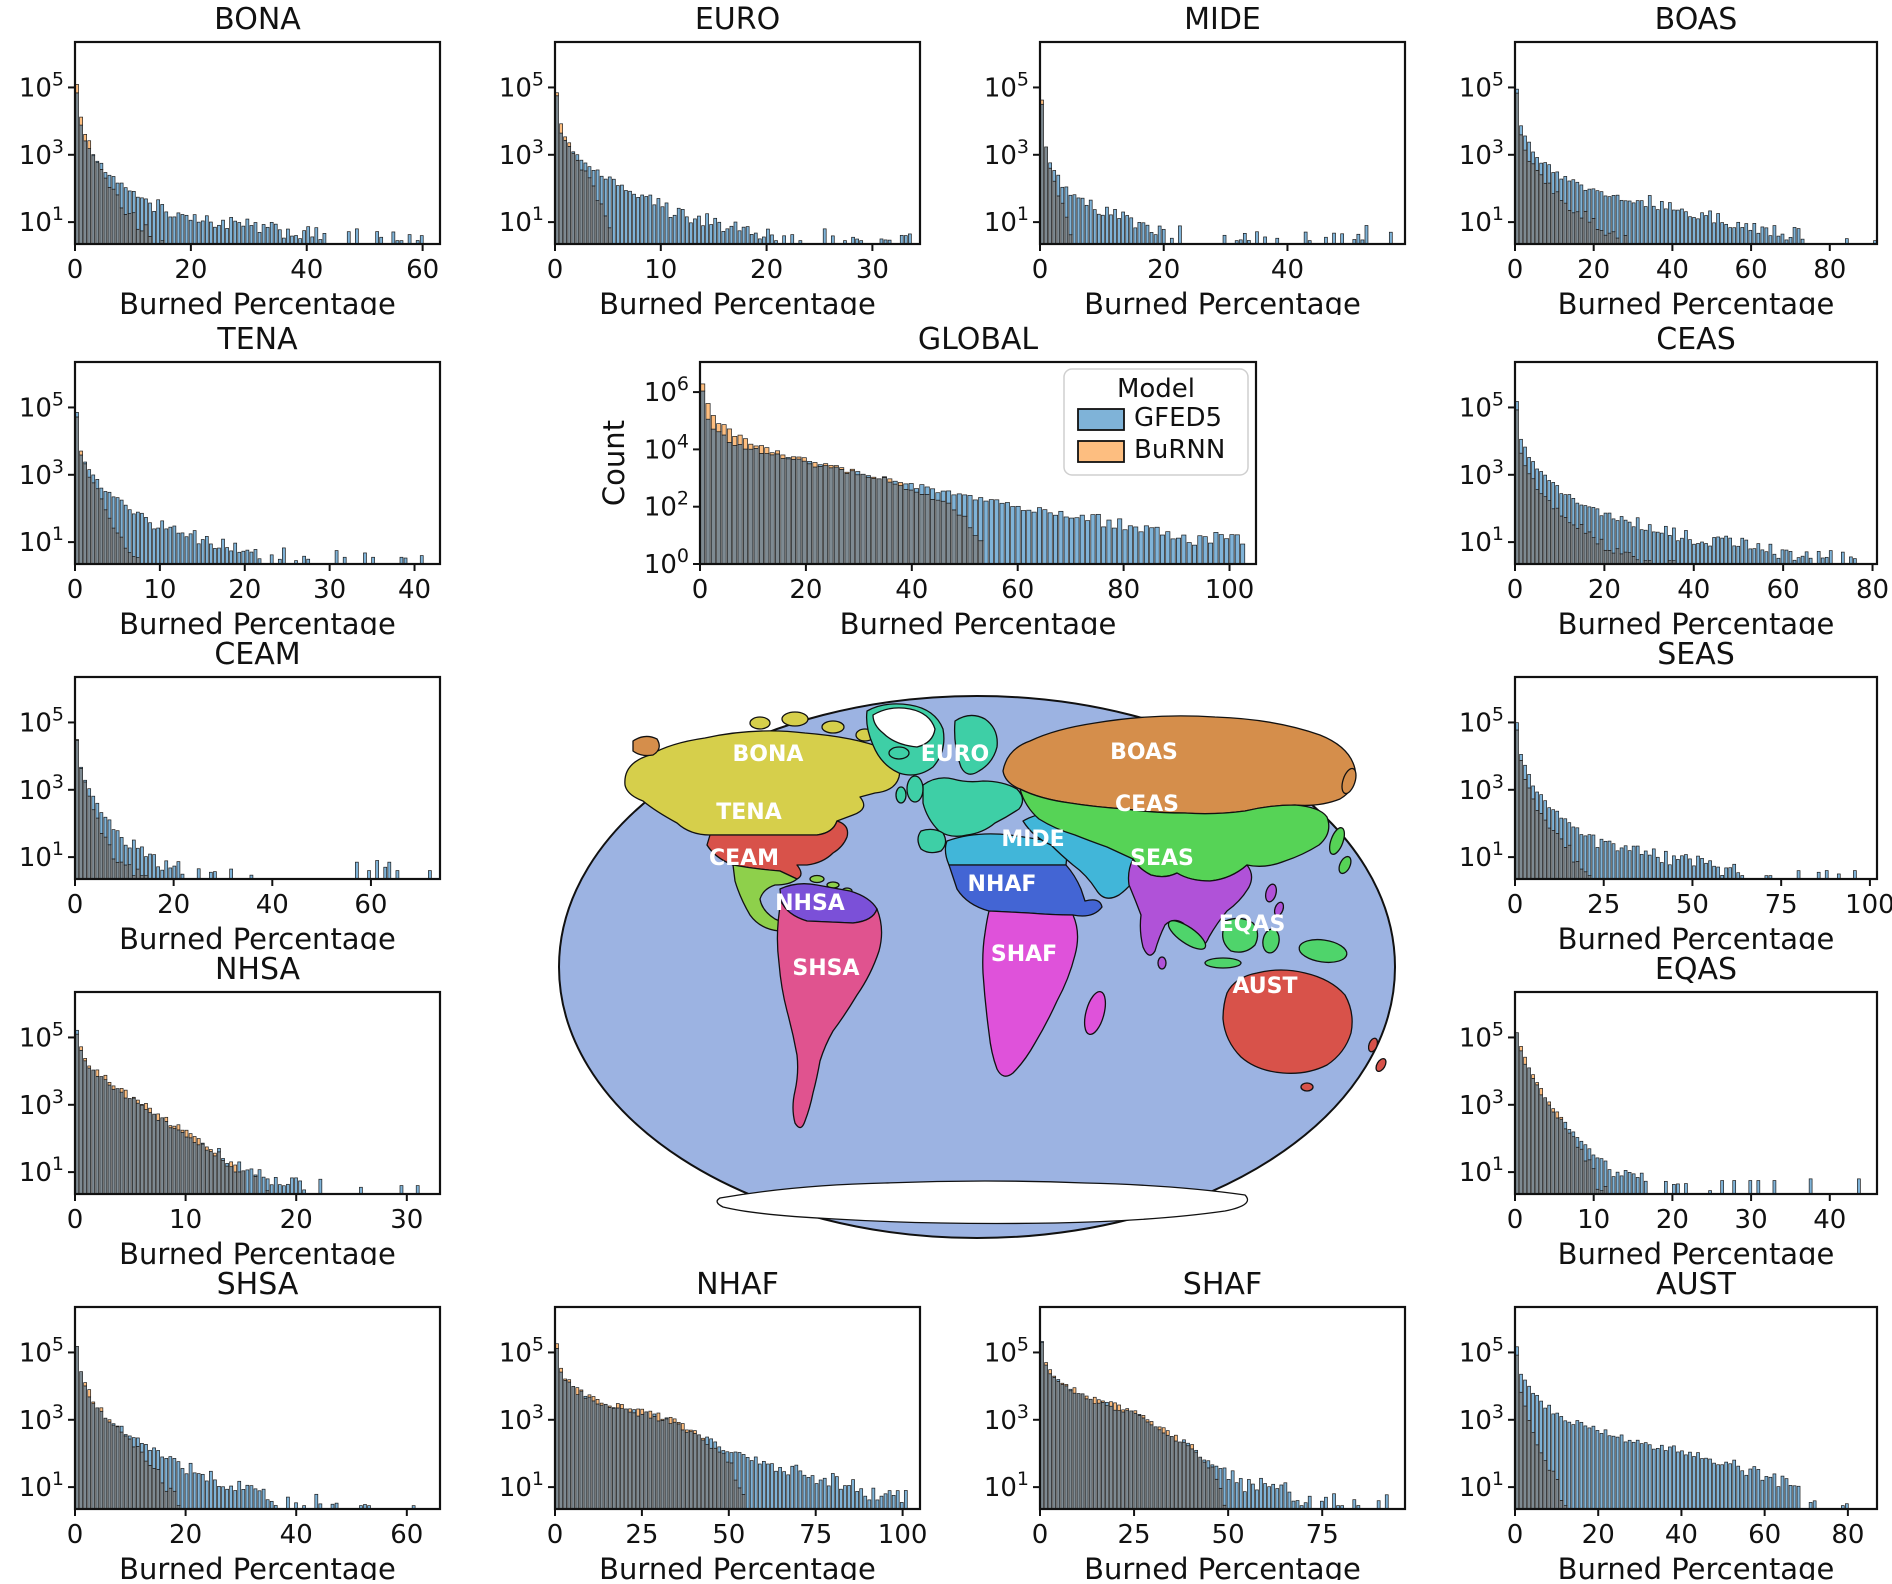 The image size is (1892, 1584). Describe the element at coordinates (1696, 654) in the screenshot. I see `subplot-title: SEAS` at that location.